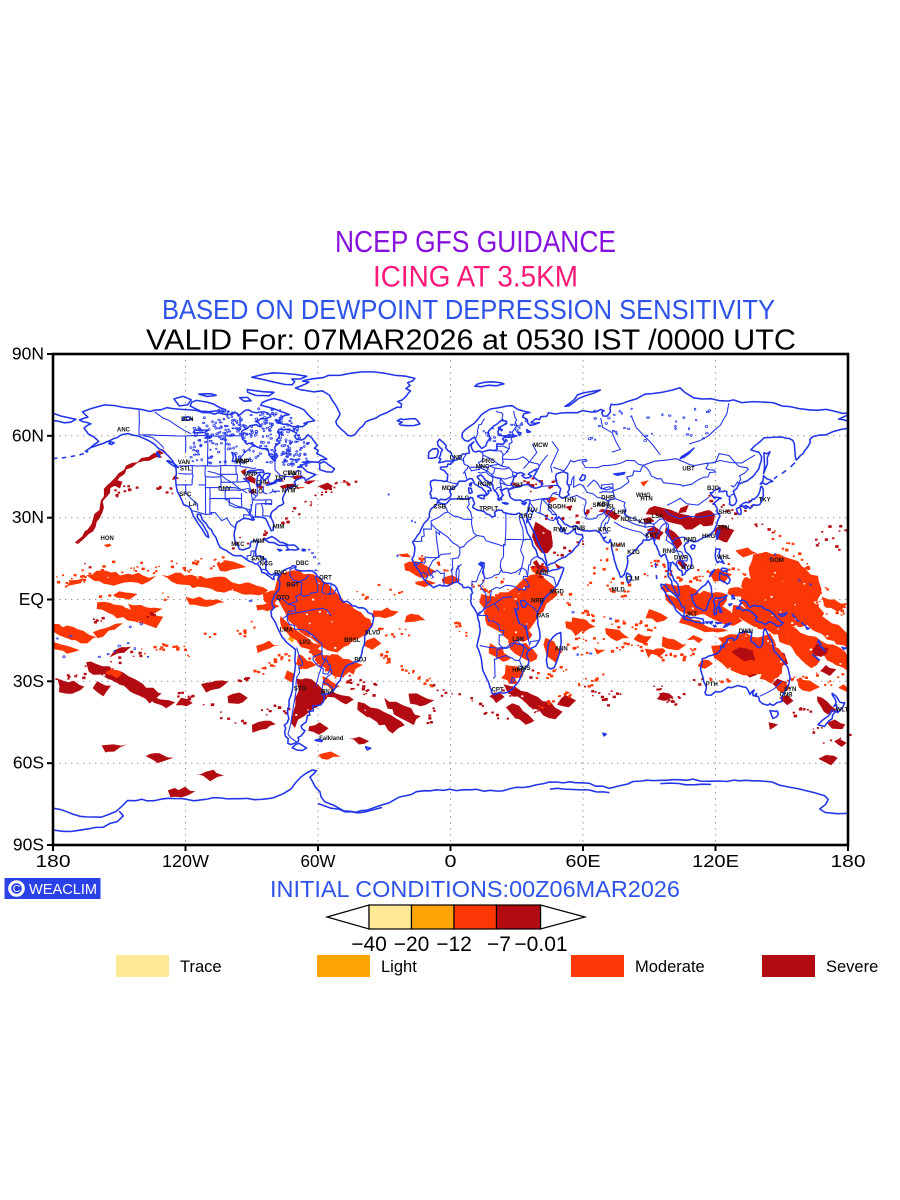 This screenshot has width=900, height=1200. What do you see at coordinates (305, 643) in the screenshot?
I see `svg-text: LPZ` at bounding box center [305, 643].